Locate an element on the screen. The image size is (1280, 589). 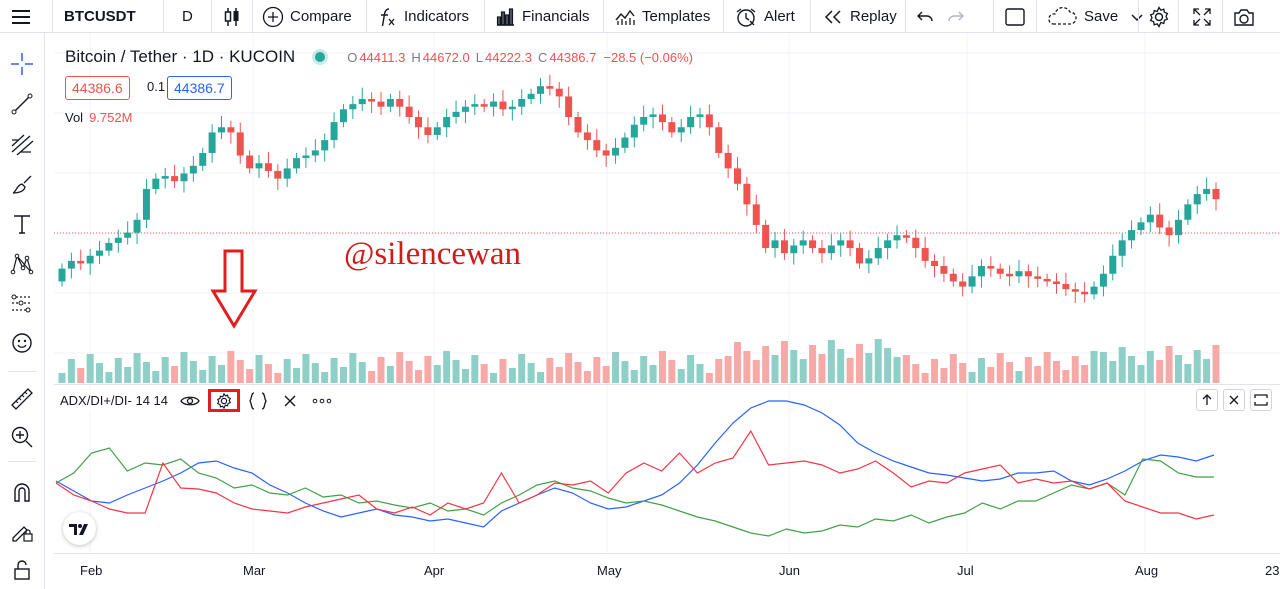
financials-button: Financials is located at coordinates (542, 16).